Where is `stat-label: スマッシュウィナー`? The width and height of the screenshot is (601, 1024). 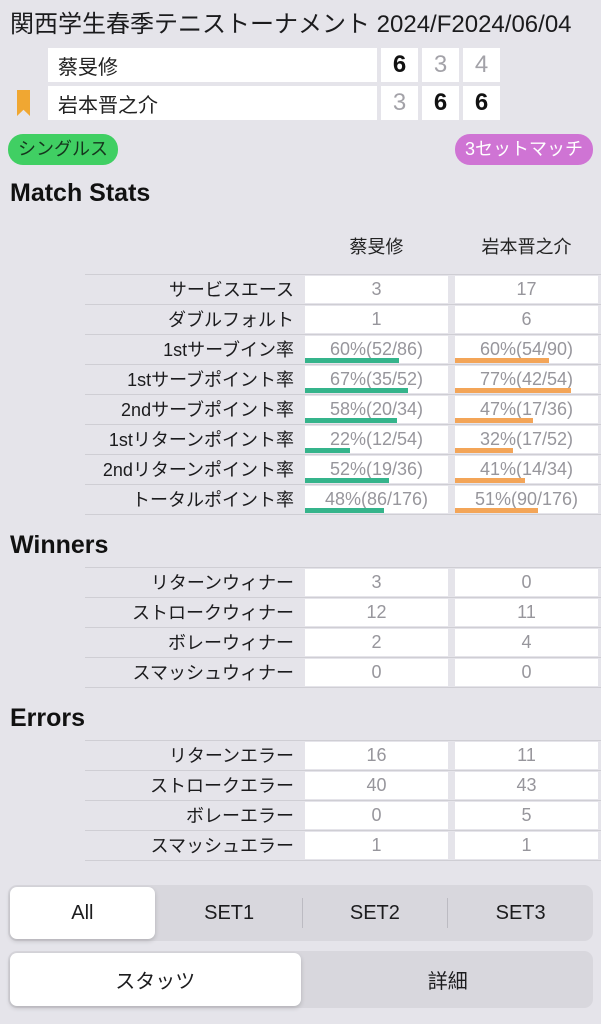
stat-label: スマッシュウィナー is located at coordinates (213, 673).